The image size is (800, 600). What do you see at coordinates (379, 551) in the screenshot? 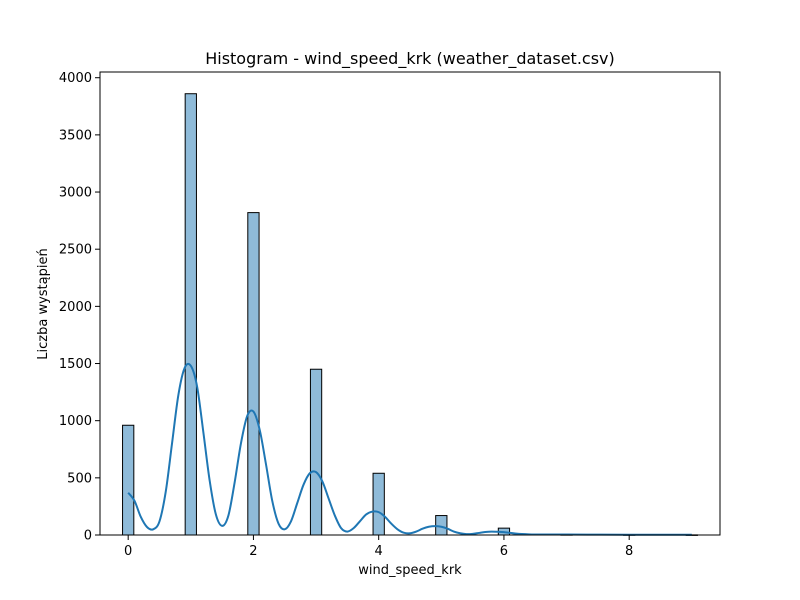
I see `x-tick-label-2: 4` at bounding box center [379, 551].